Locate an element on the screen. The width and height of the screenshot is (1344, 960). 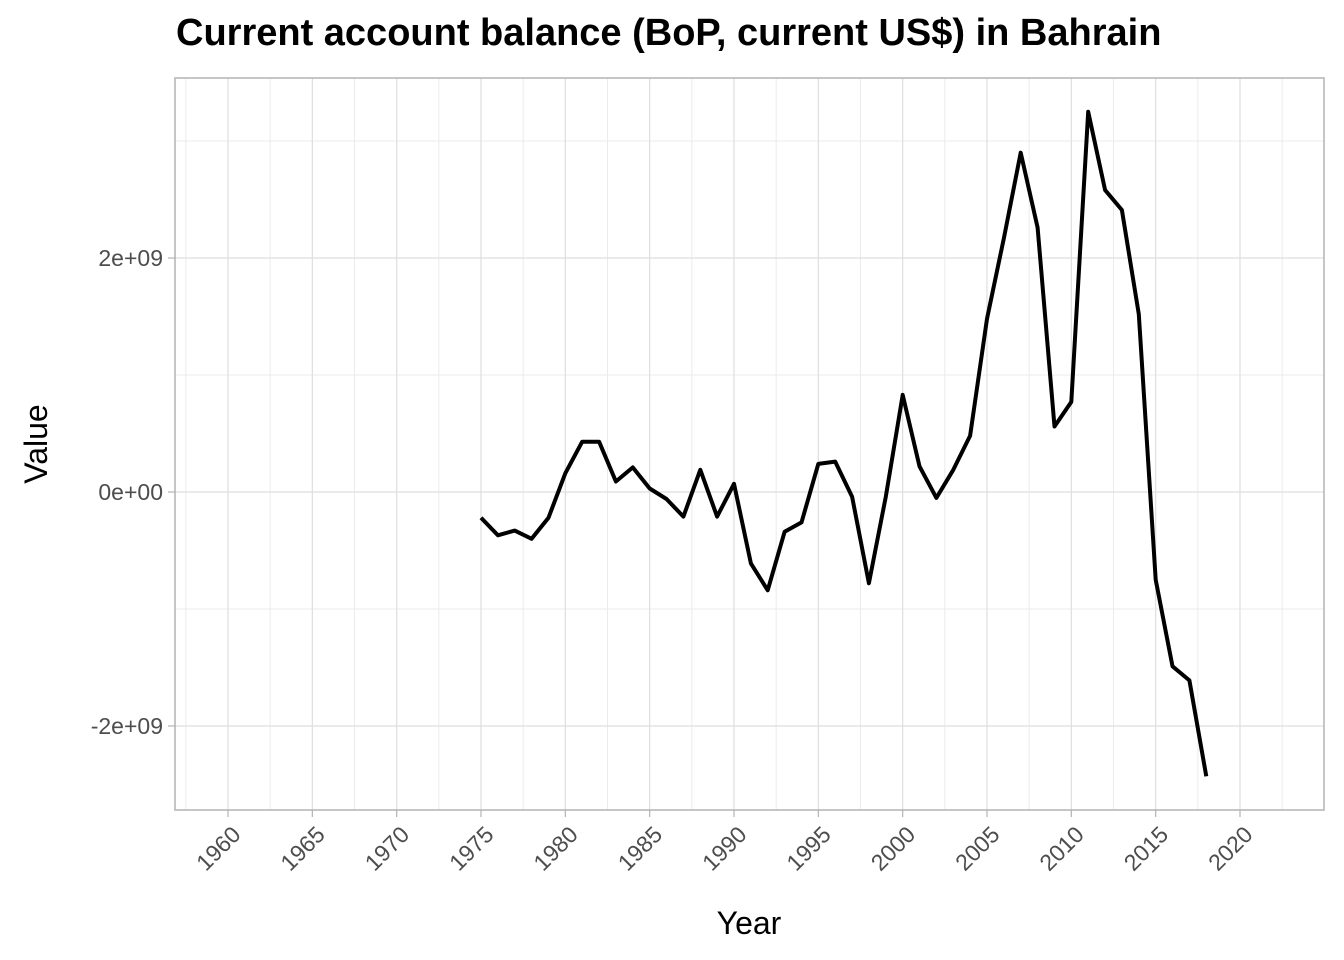
x-tick-label: 2000 is located at coordinates (893, 848).